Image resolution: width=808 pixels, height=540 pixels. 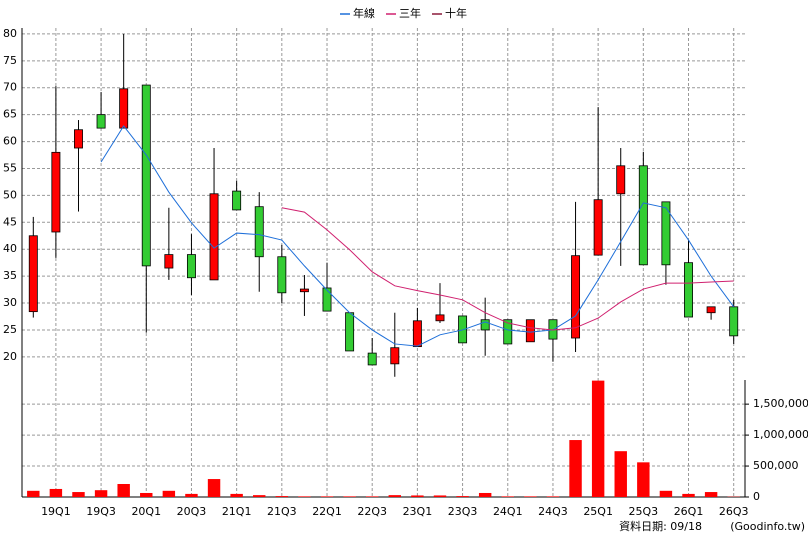 What do you see at coordinates (767, 526) in the screenshot?
I see `source: (Goodinfo.tw)` at bounding box center [767, 526].